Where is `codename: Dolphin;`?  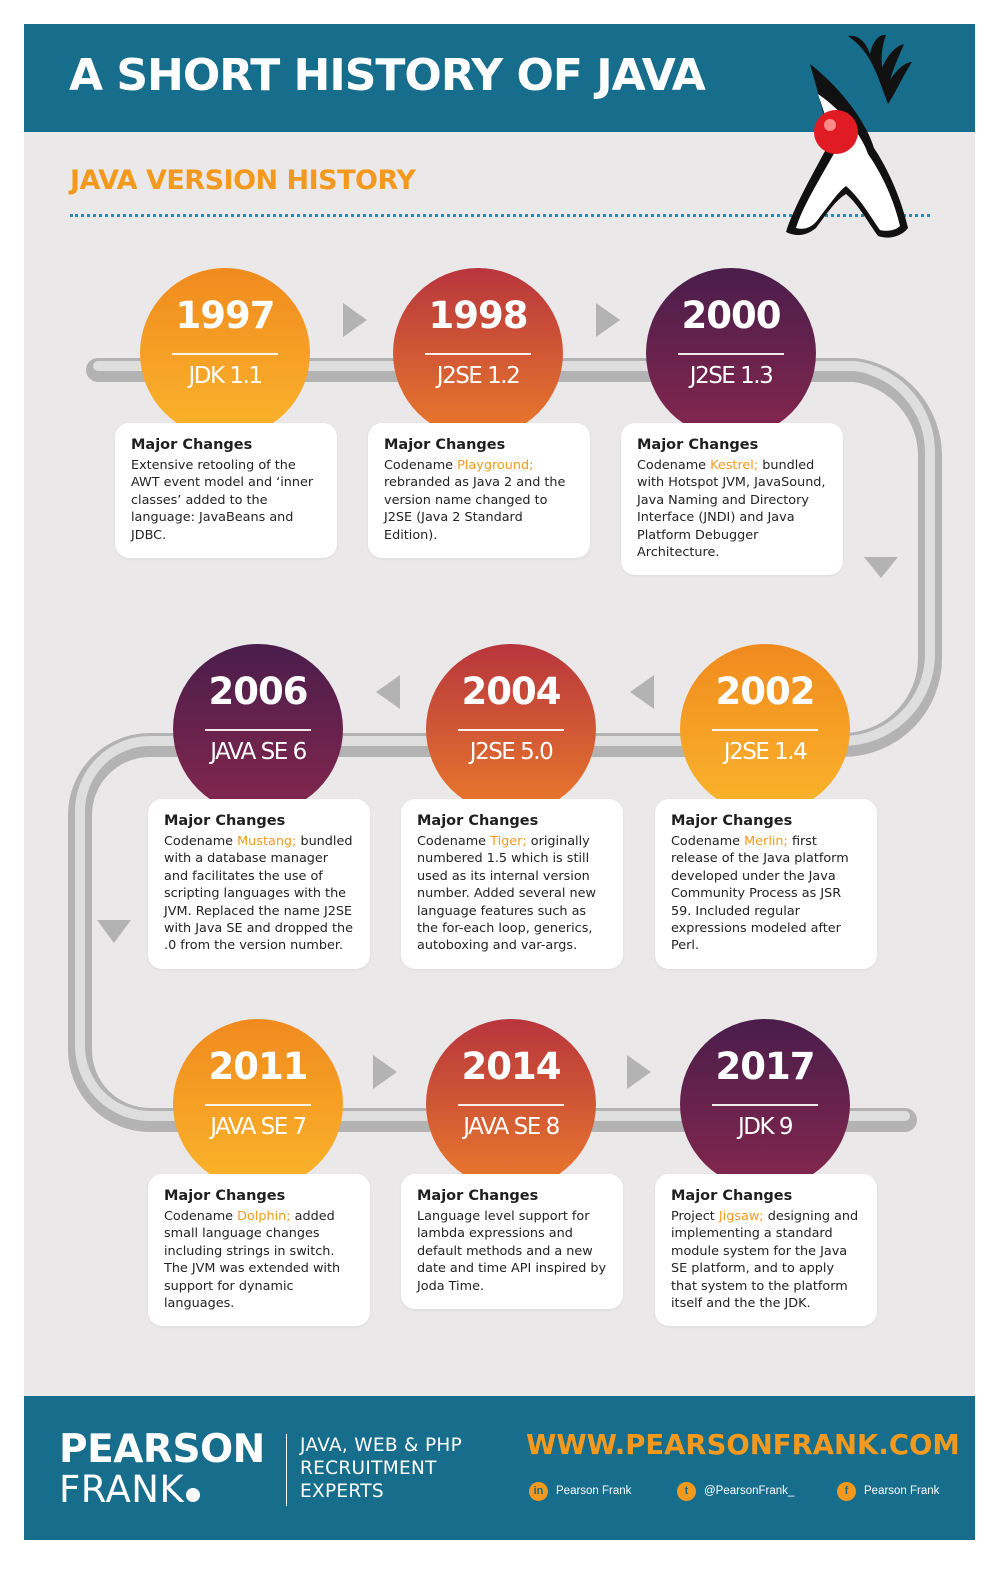
codename: Dolphin; is located at coordinates (264, 1216).